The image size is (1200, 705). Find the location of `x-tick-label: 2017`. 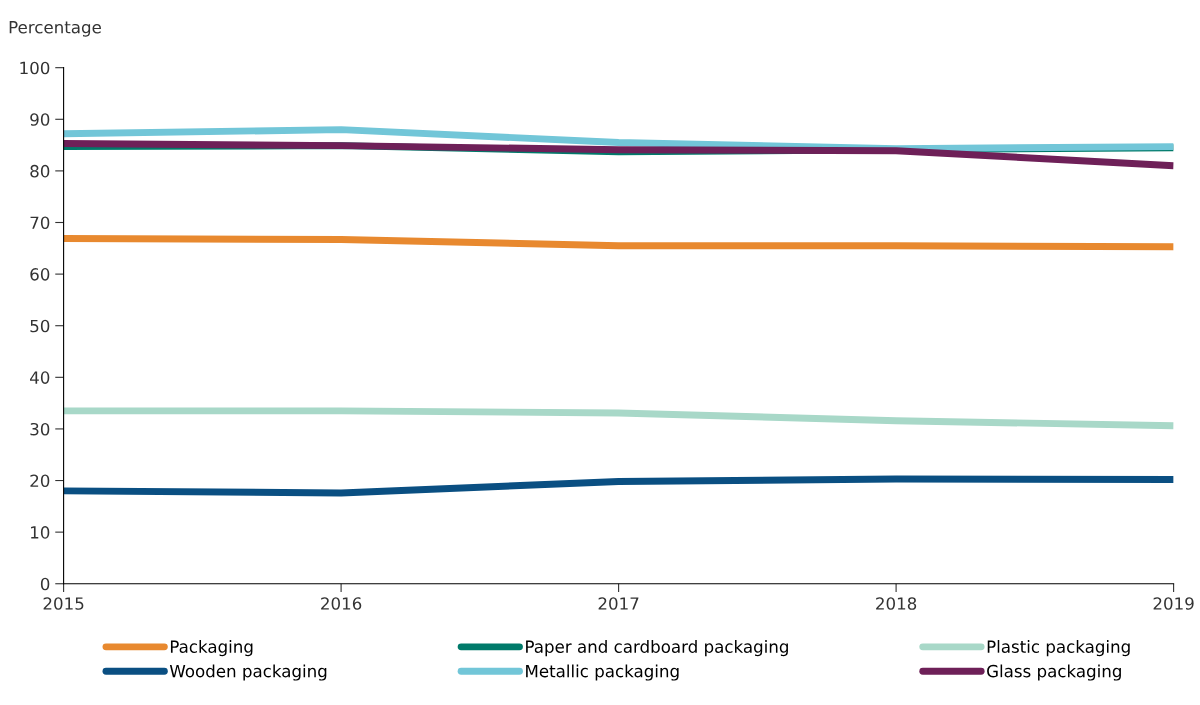

x-tick-label: 2017 is located at coordinates (618, 603).